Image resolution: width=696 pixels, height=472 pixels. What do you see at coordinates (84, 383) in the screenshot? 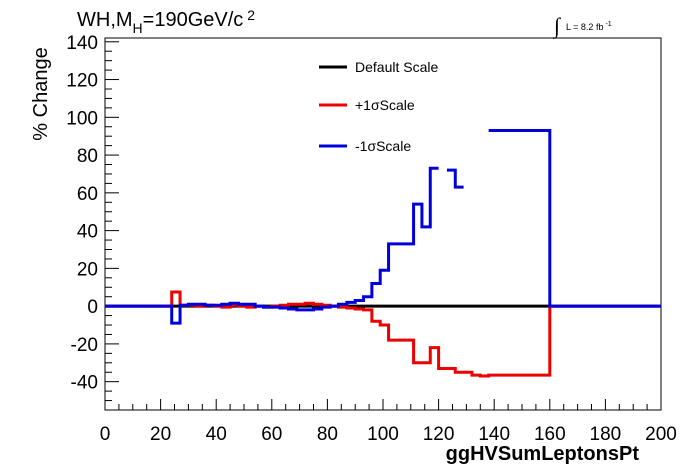
I see `y-tick-label: -40` at bounding box center [84, 383].